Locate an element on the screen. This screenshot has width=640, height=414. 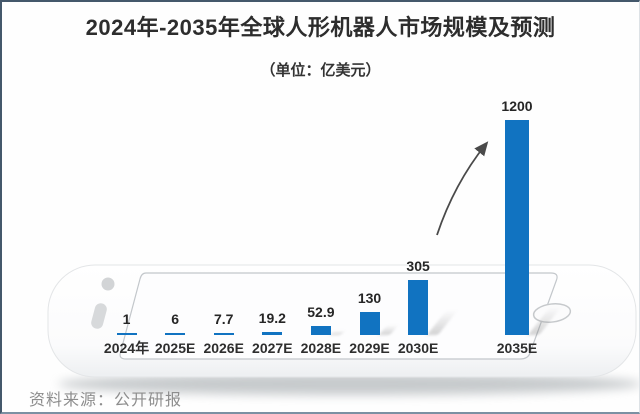
source-note: 资料来源：公开研报 is located at coordinates (106, 400).